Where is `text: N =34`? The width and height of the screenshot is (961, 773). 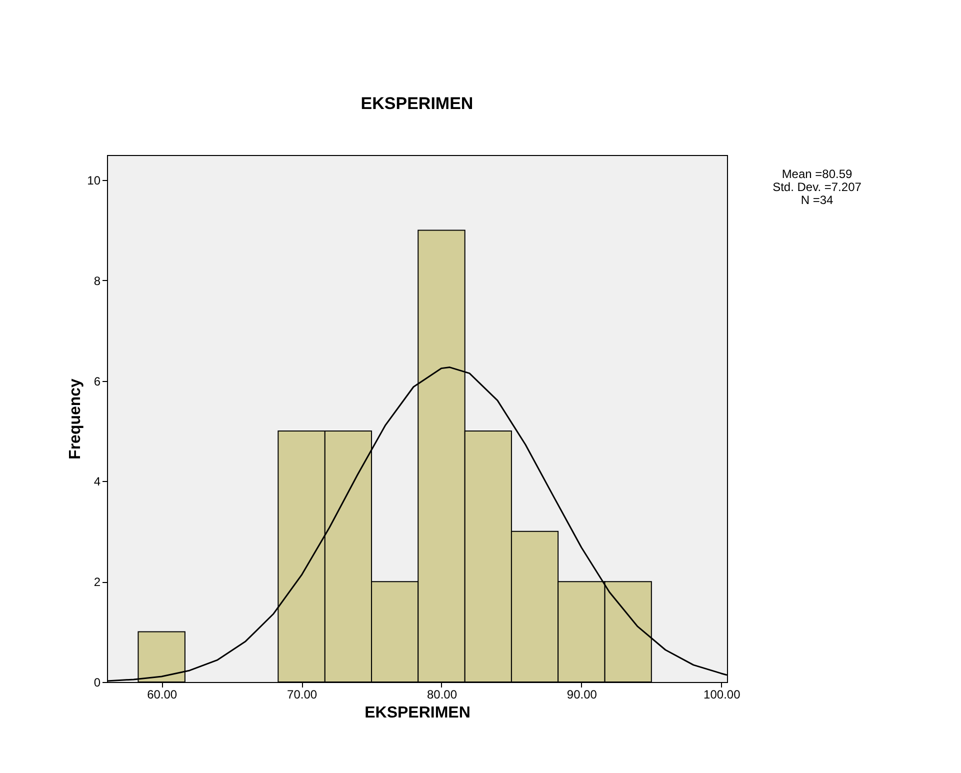
text: N =34 is located at coordinates (817, 200).